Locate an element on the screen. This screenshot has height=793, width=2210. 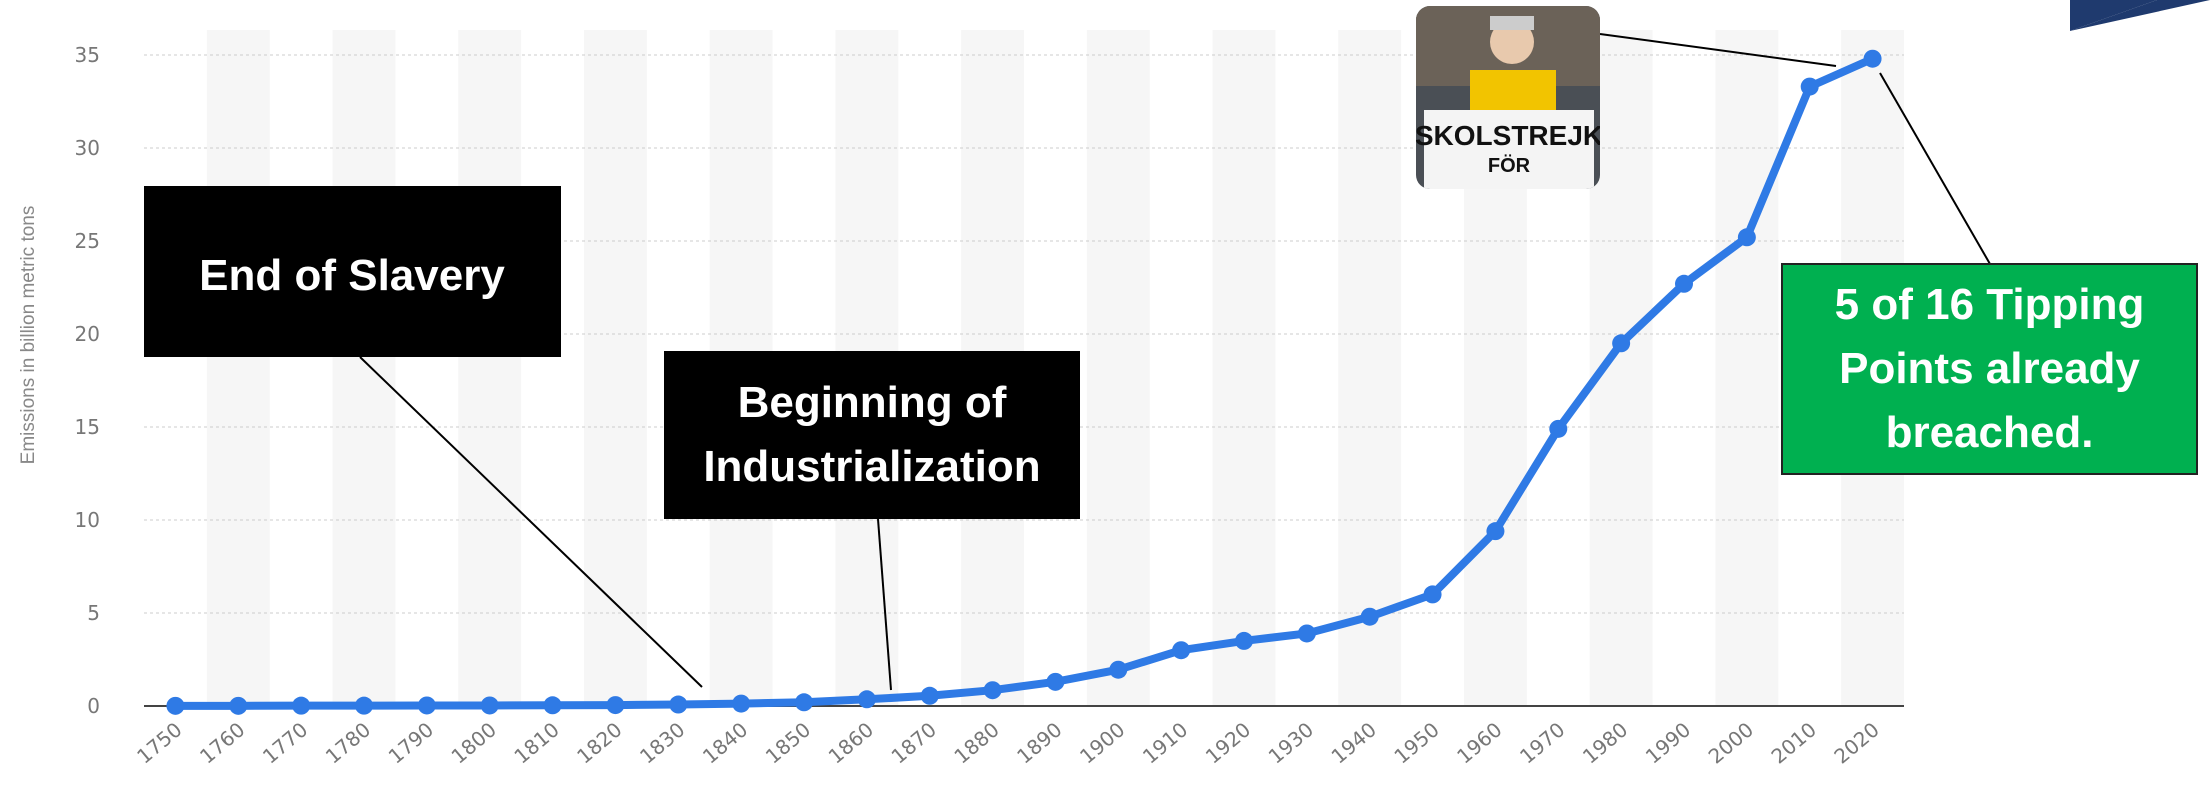
photo-text: FÖR is located at coordinates (1509, 165).